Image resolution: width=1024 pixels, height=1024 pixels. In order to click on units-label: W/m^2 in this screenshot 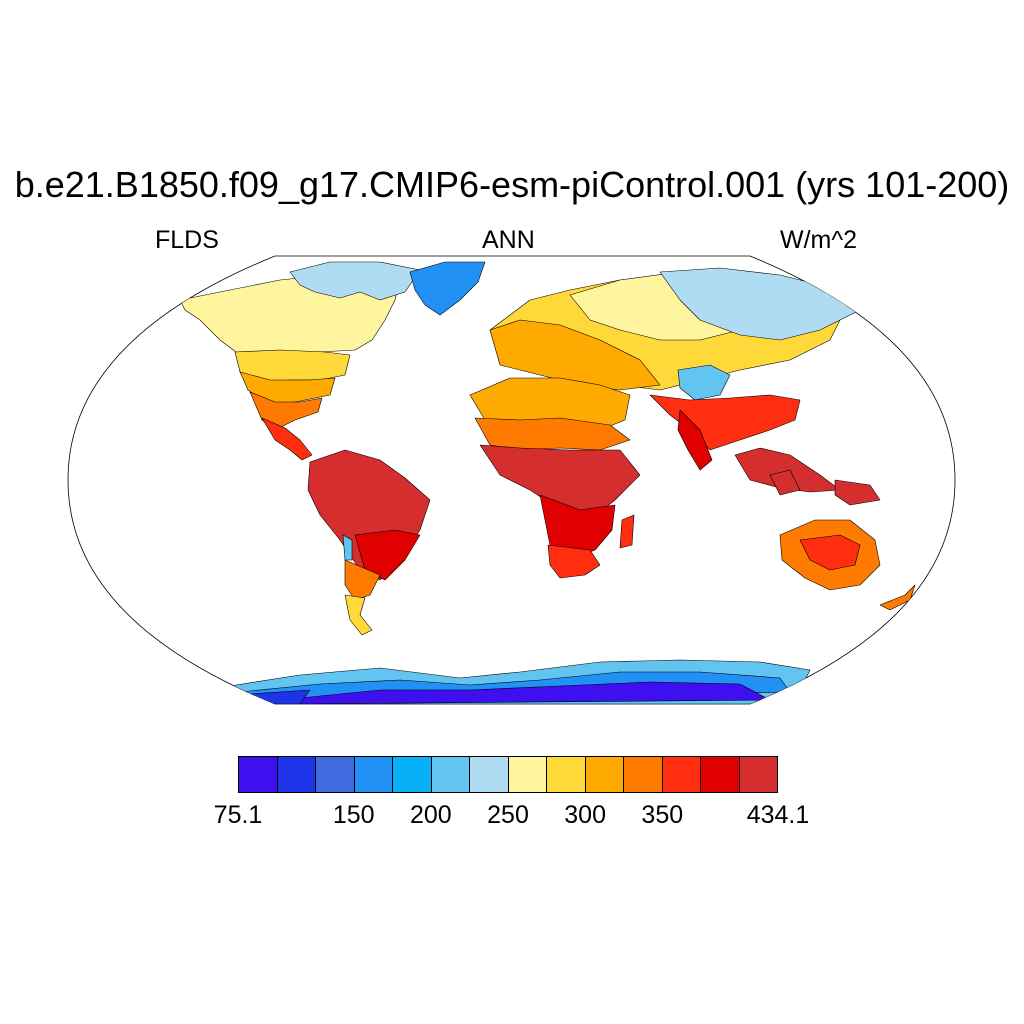, I will do `click(819, 240)`.